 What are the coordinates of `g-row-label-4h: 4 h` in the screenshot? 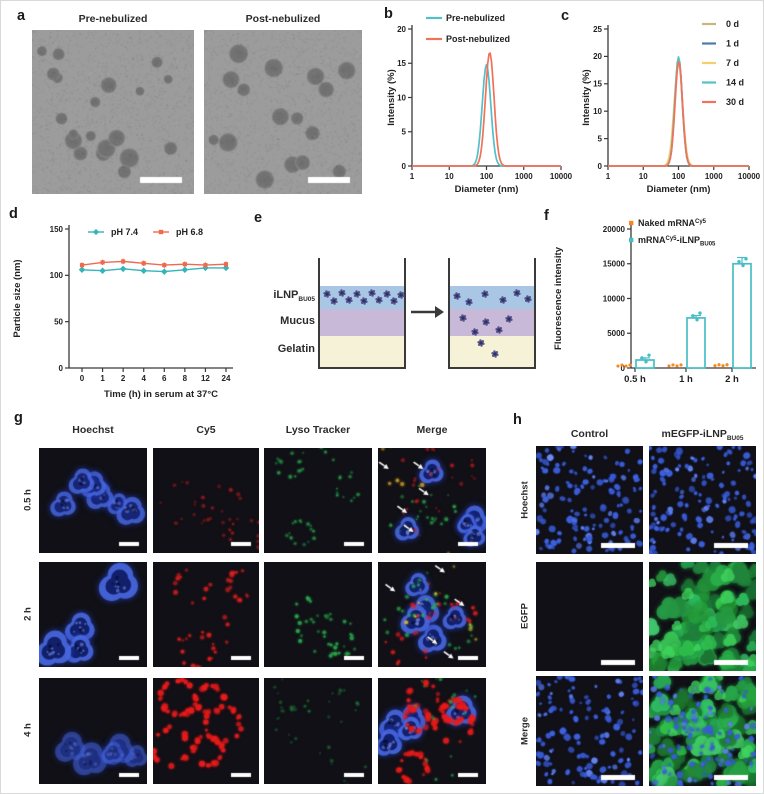 It's located at (28, 730).